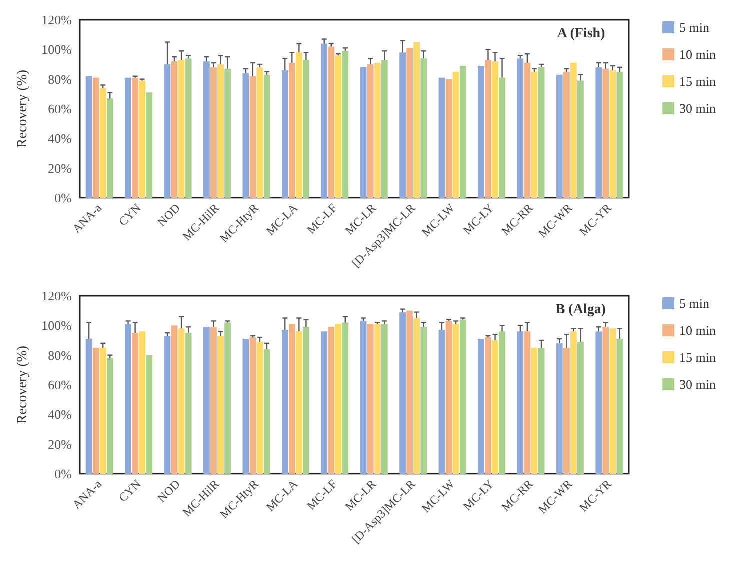  What do you see at coordinates (581, 310) in the screenshot?
I see `chart-title: B (Alga)` at bounding box center [581, 310].